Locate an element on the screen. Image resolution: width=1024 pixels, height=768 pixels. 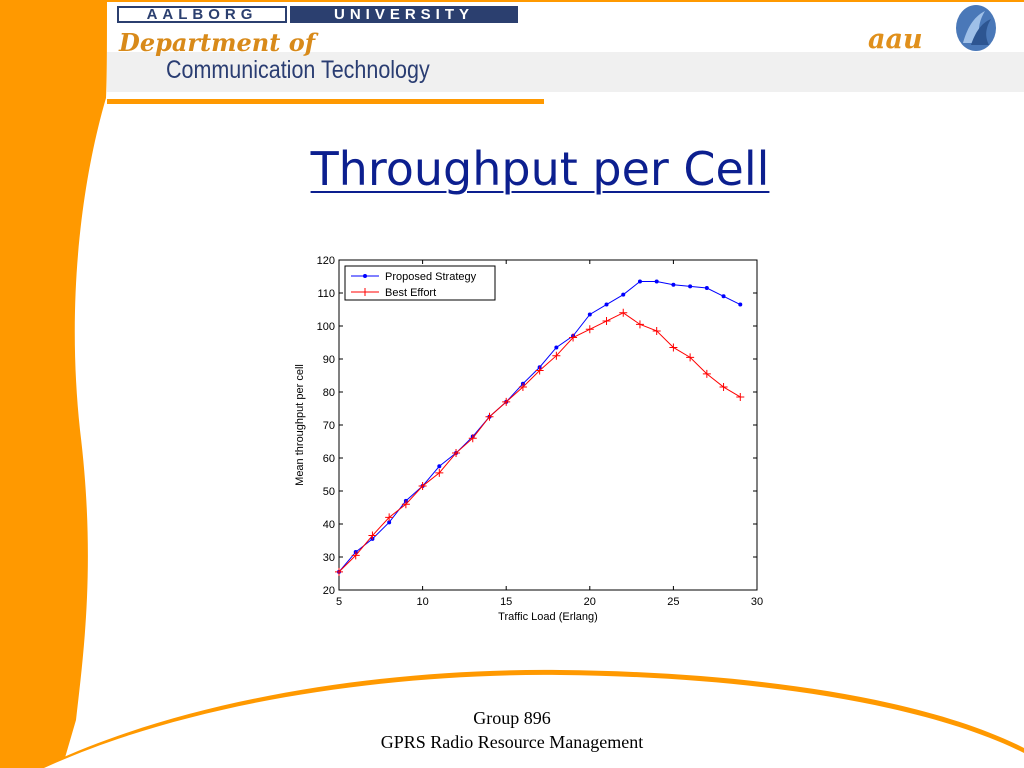
y-tick-label: 30 is located at coordinates (329, 558).